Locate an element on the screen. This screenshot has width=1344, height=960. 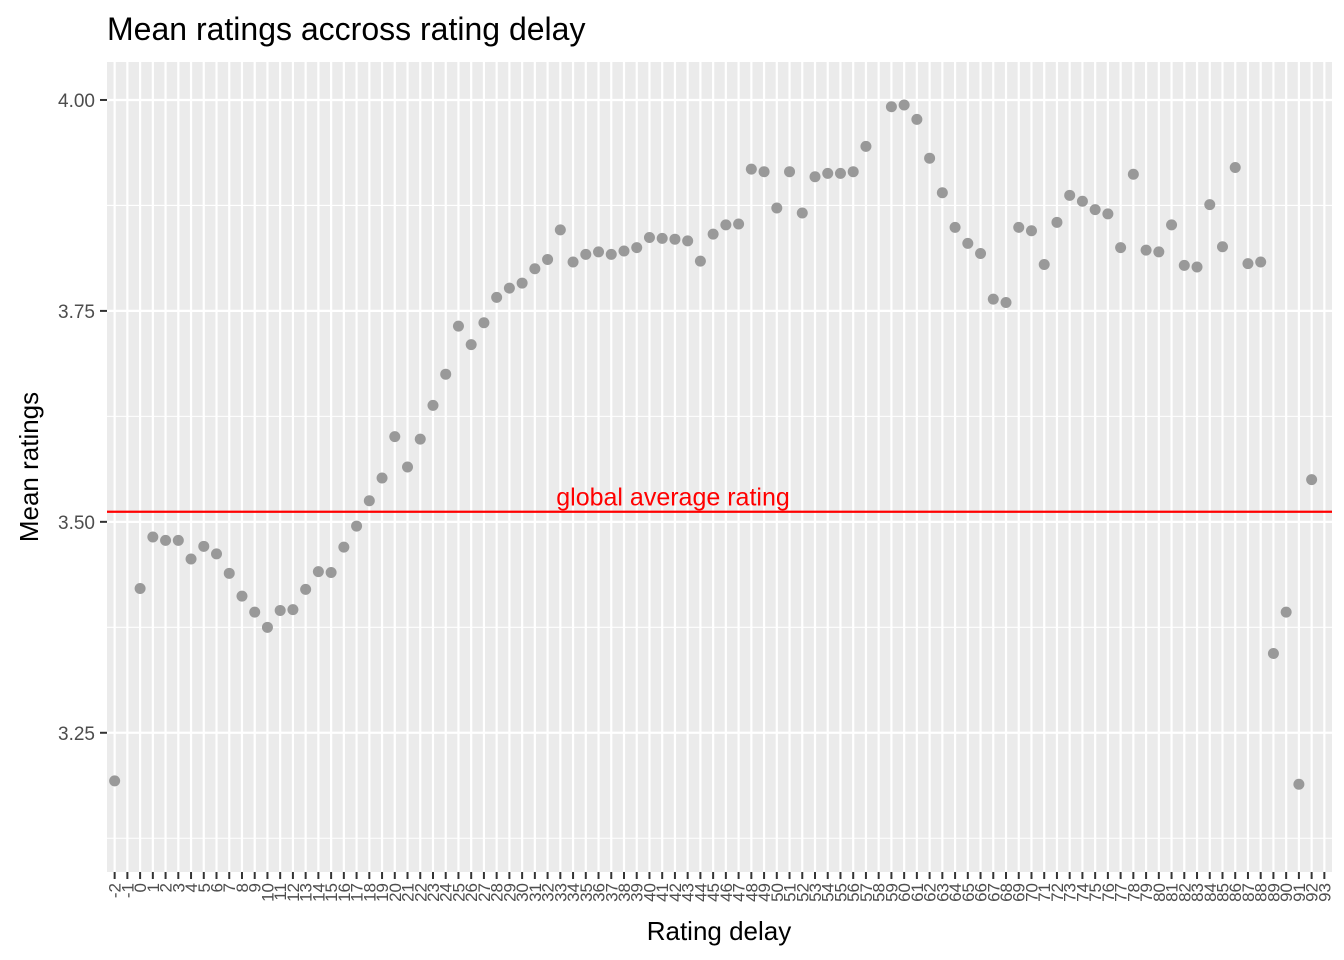
x-tick-label: 14 is located at coordinates (318, 892).